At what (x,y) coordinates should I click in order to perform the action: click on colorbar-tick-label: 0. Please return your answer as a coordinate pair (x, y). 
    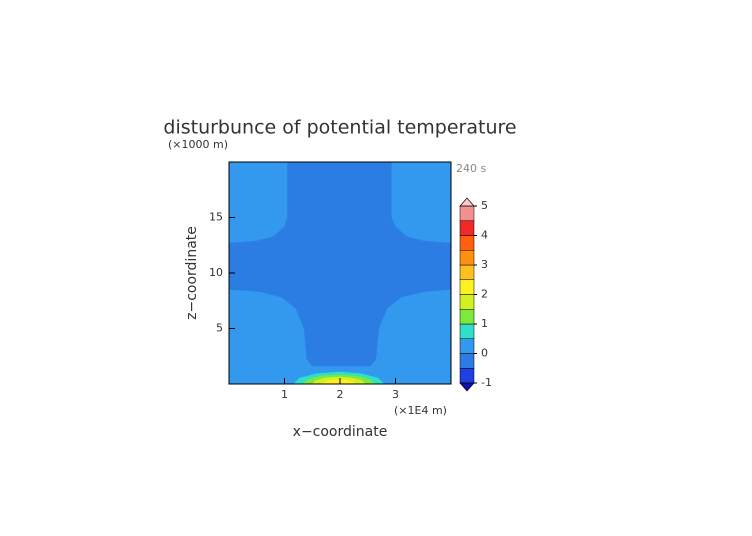
    Looking at the image, I should click on (484, 353).